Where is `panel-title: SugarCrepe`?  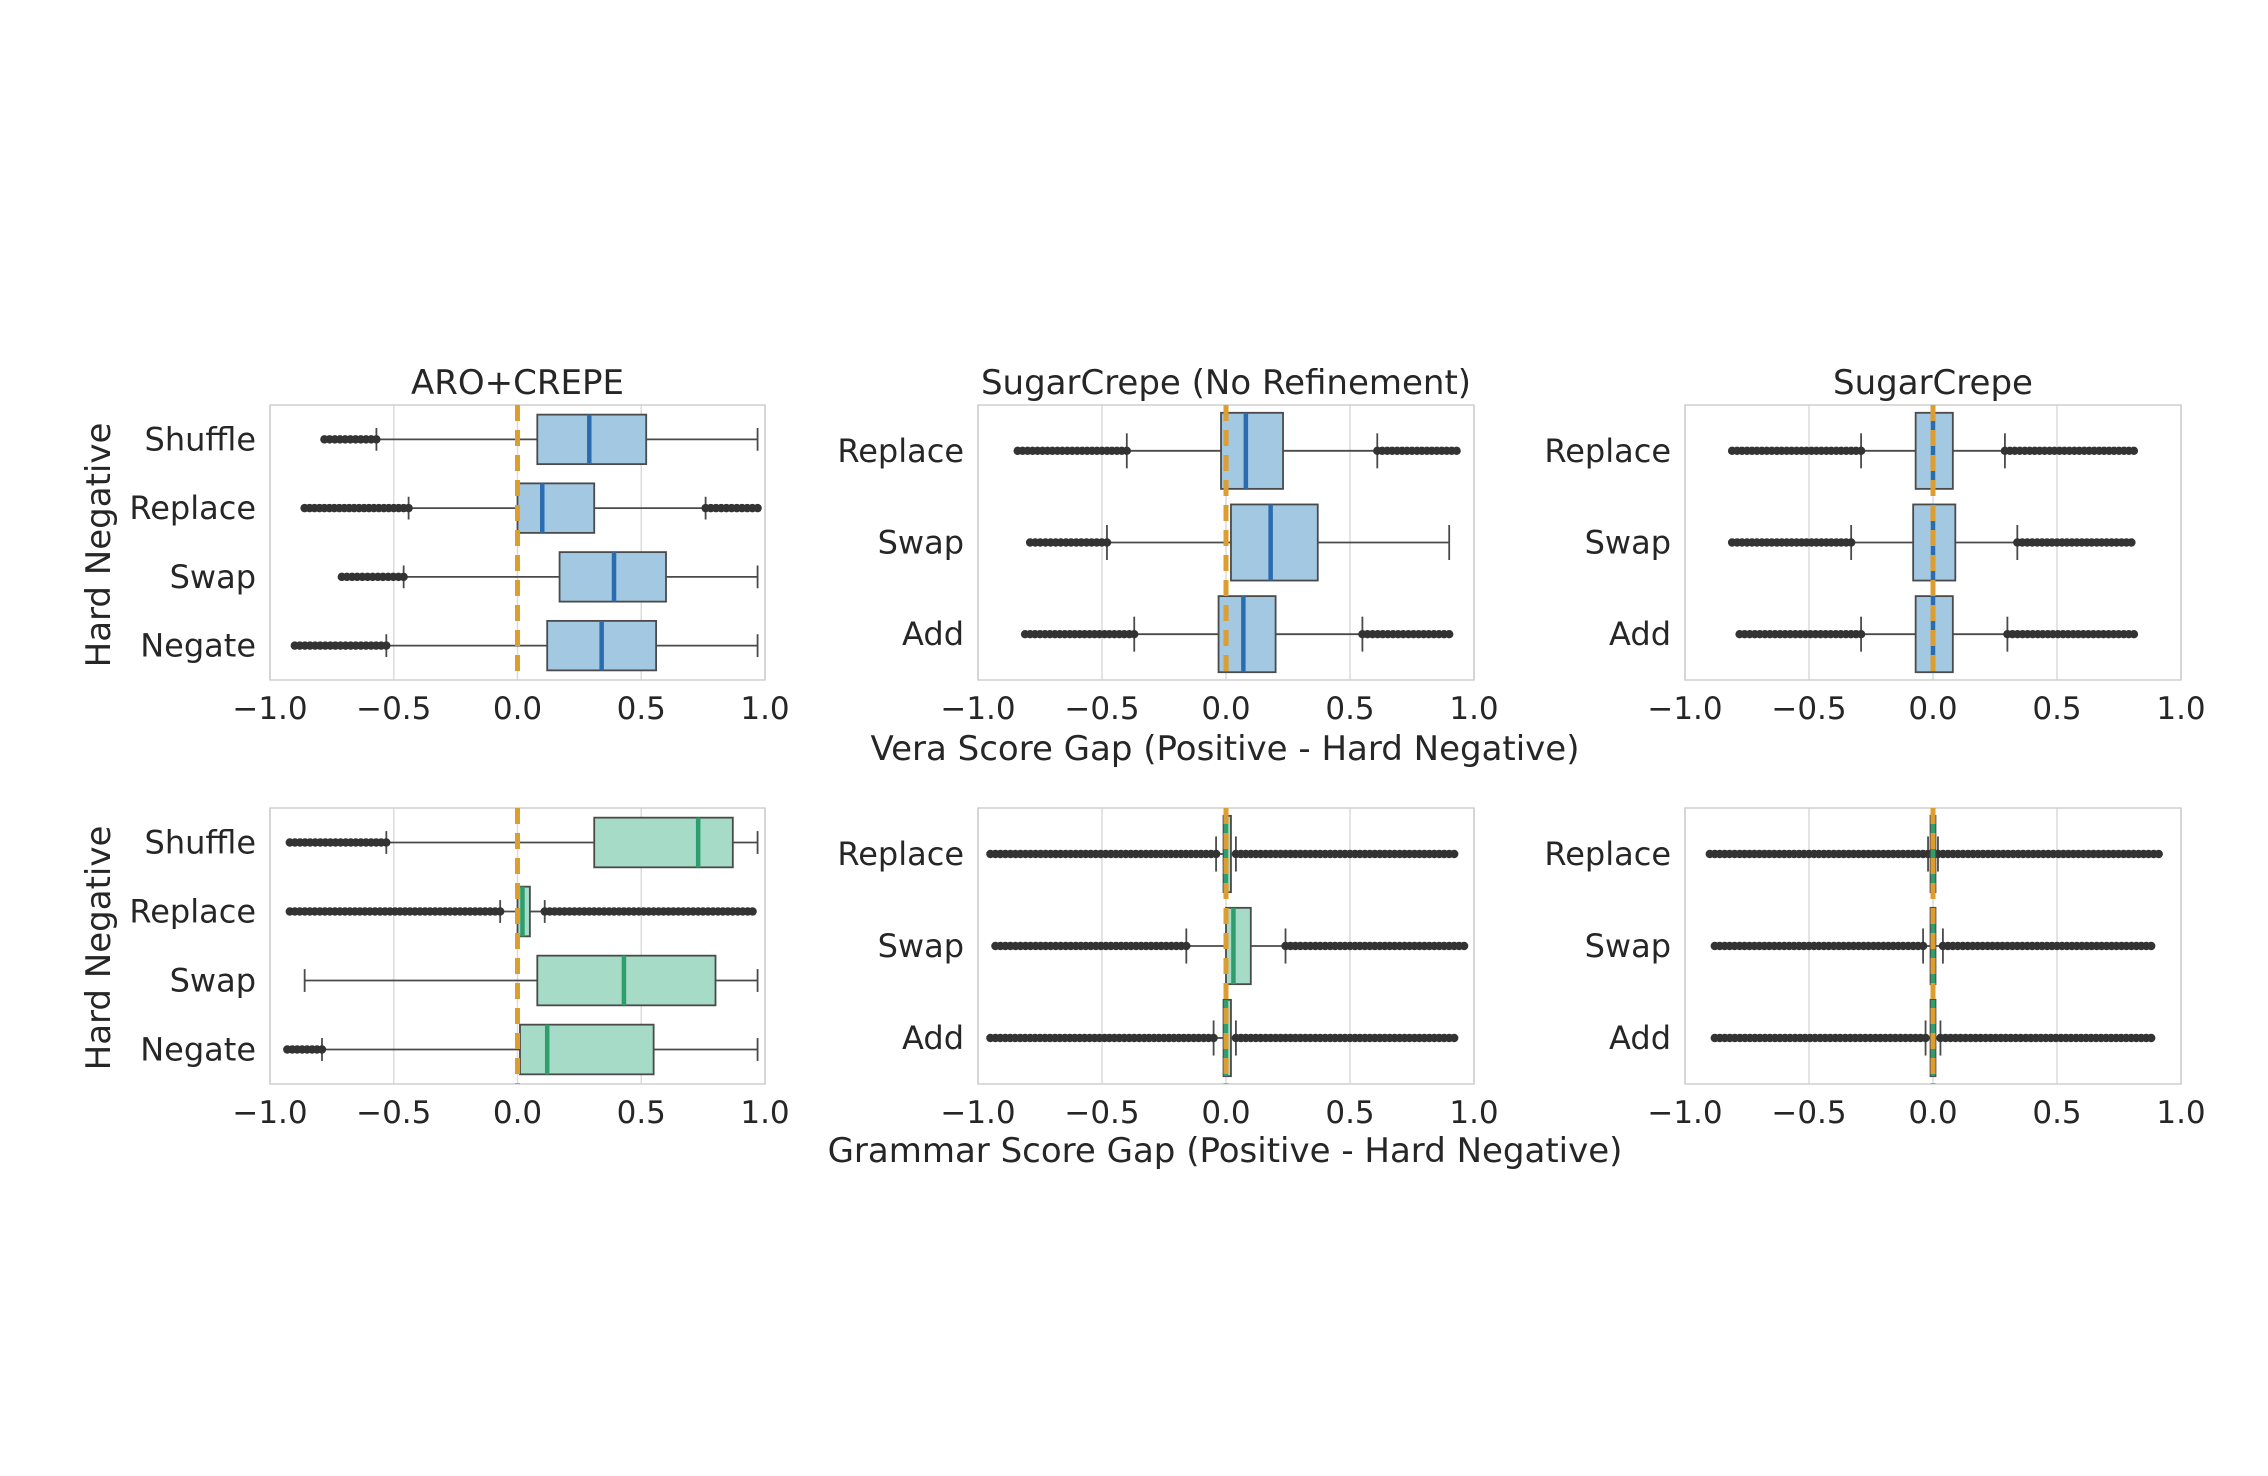 panel-title: SugarCrepe is located at coordinates (1933, 383).